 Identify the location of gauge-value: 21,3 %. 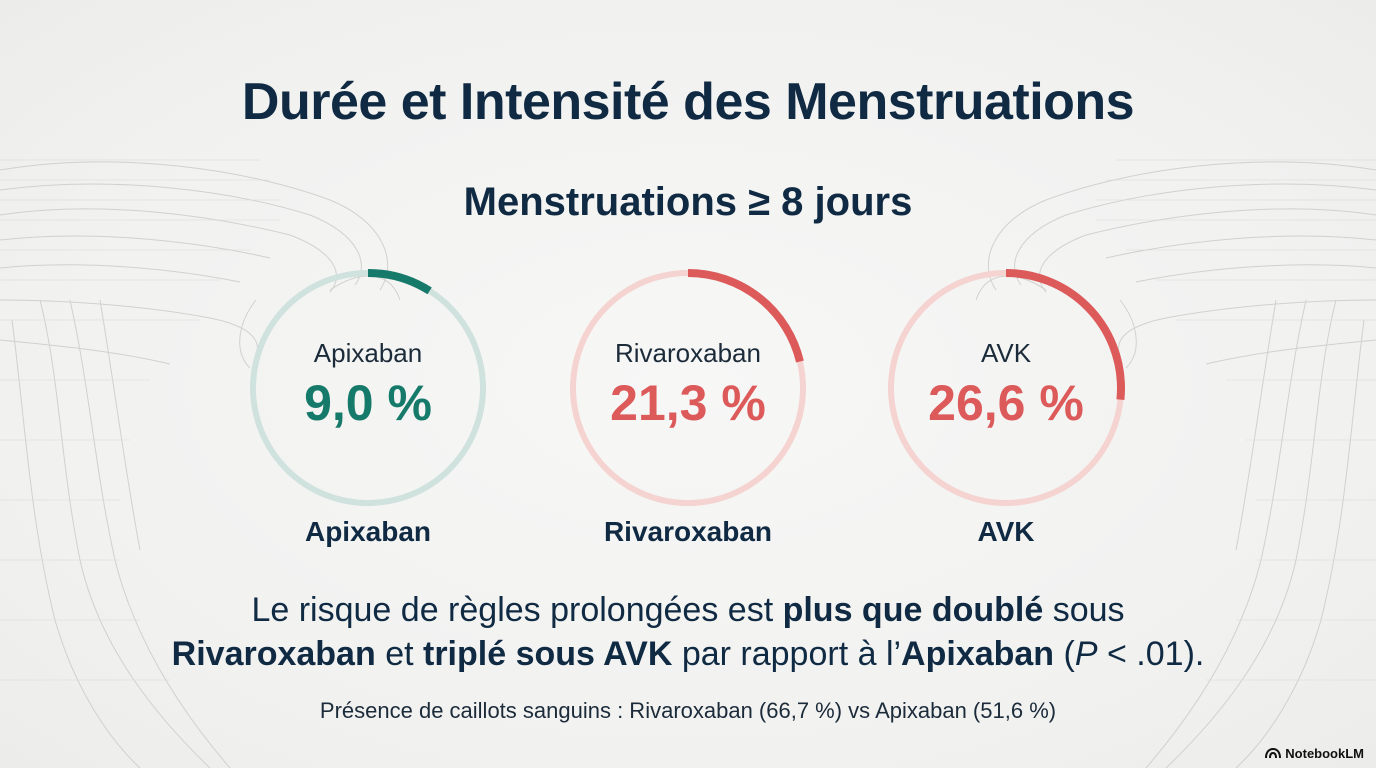
(688, 403).